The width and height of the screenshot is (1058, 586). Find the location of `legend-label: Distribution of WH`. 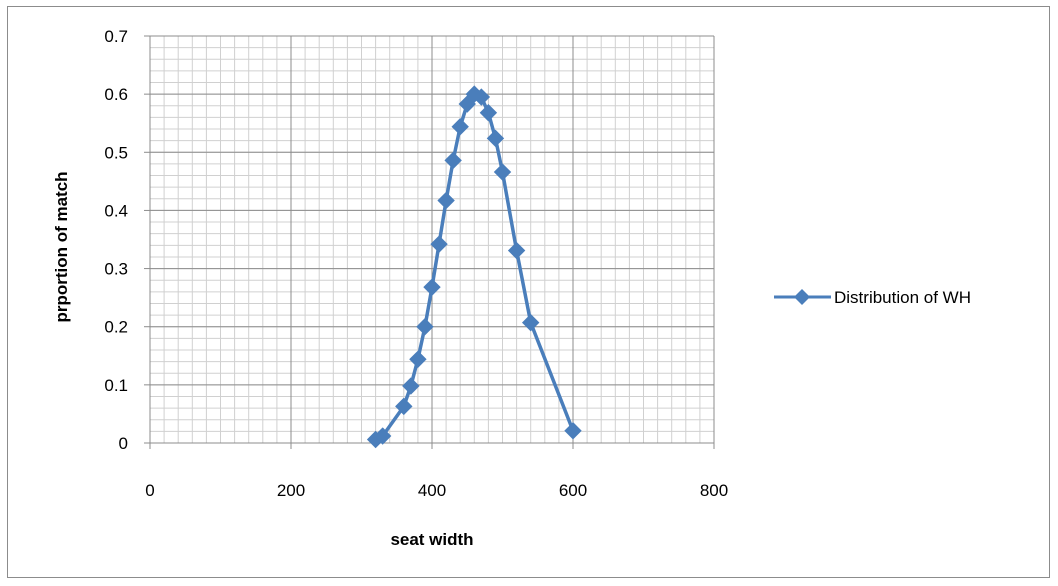

legend-label: Distribution of WH is located at coordinates (902, 297).